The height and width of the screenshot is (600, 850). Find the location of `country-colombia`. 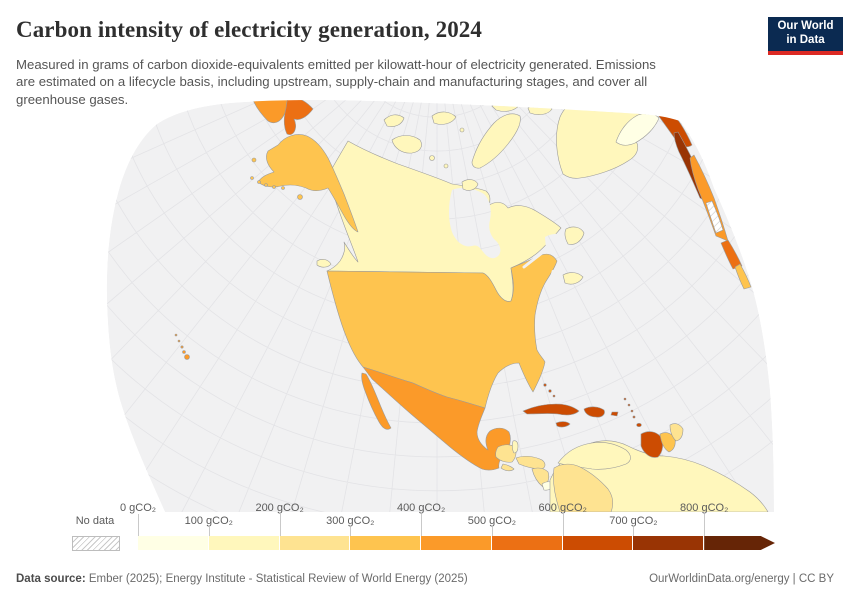

country-colombia is located at coordinates (583, 487).